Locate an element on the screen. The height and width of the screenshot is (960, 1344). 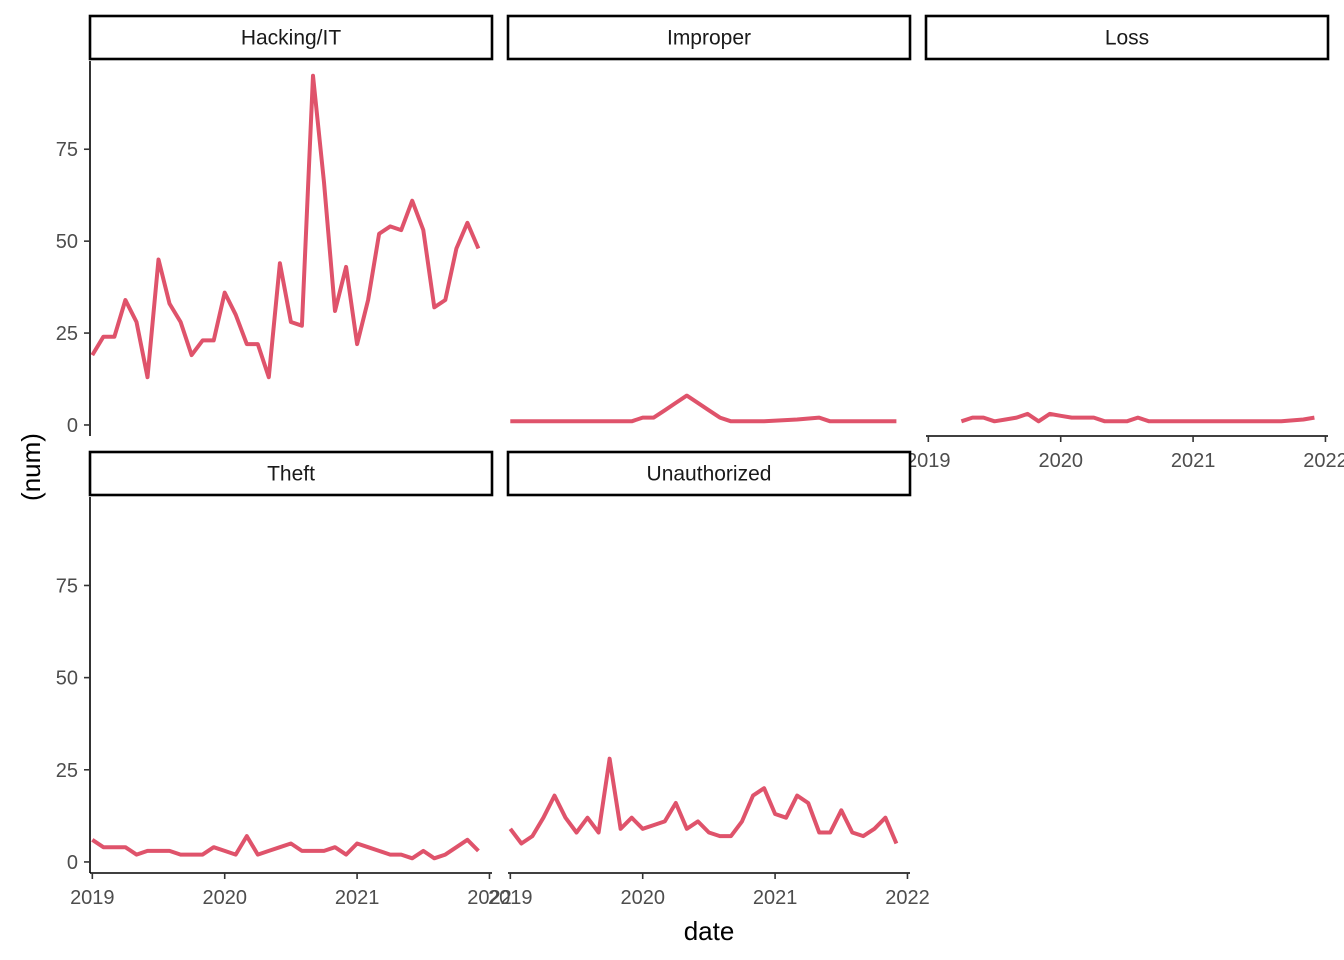
facet-strip-unauthorized is located at coordinates (709, 473).